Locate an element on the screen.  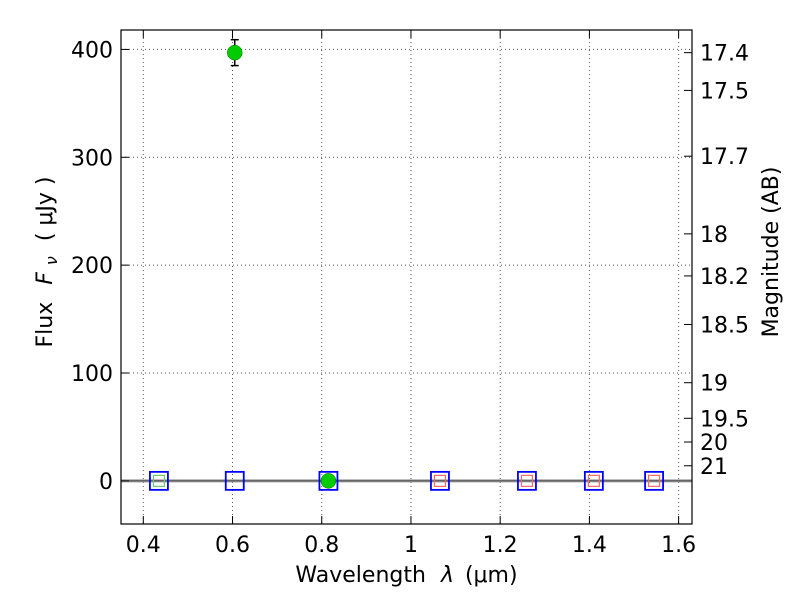
x-axis-label-text: Wavelength is located at coordinates (360, 575).